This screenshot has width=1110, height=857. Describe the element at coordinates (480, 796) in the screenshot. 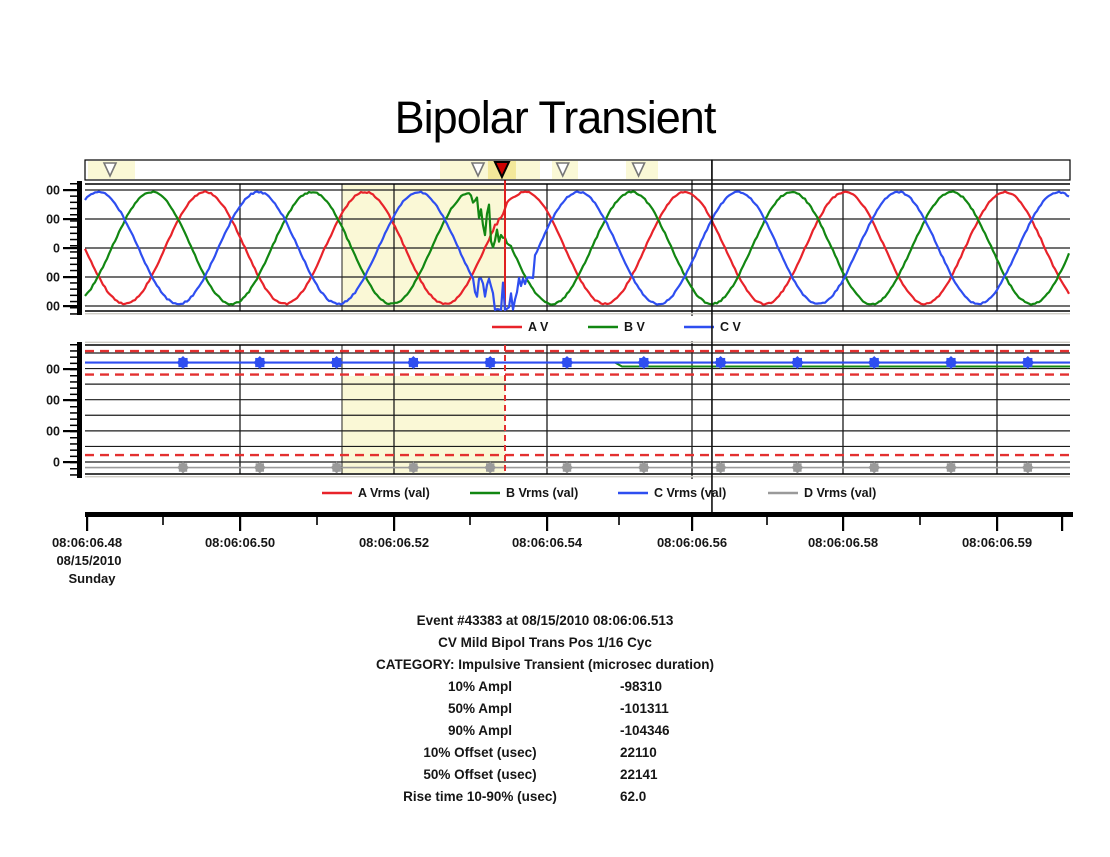

I see `measurement-label: Rise time 10-90% (usec)` at that location.